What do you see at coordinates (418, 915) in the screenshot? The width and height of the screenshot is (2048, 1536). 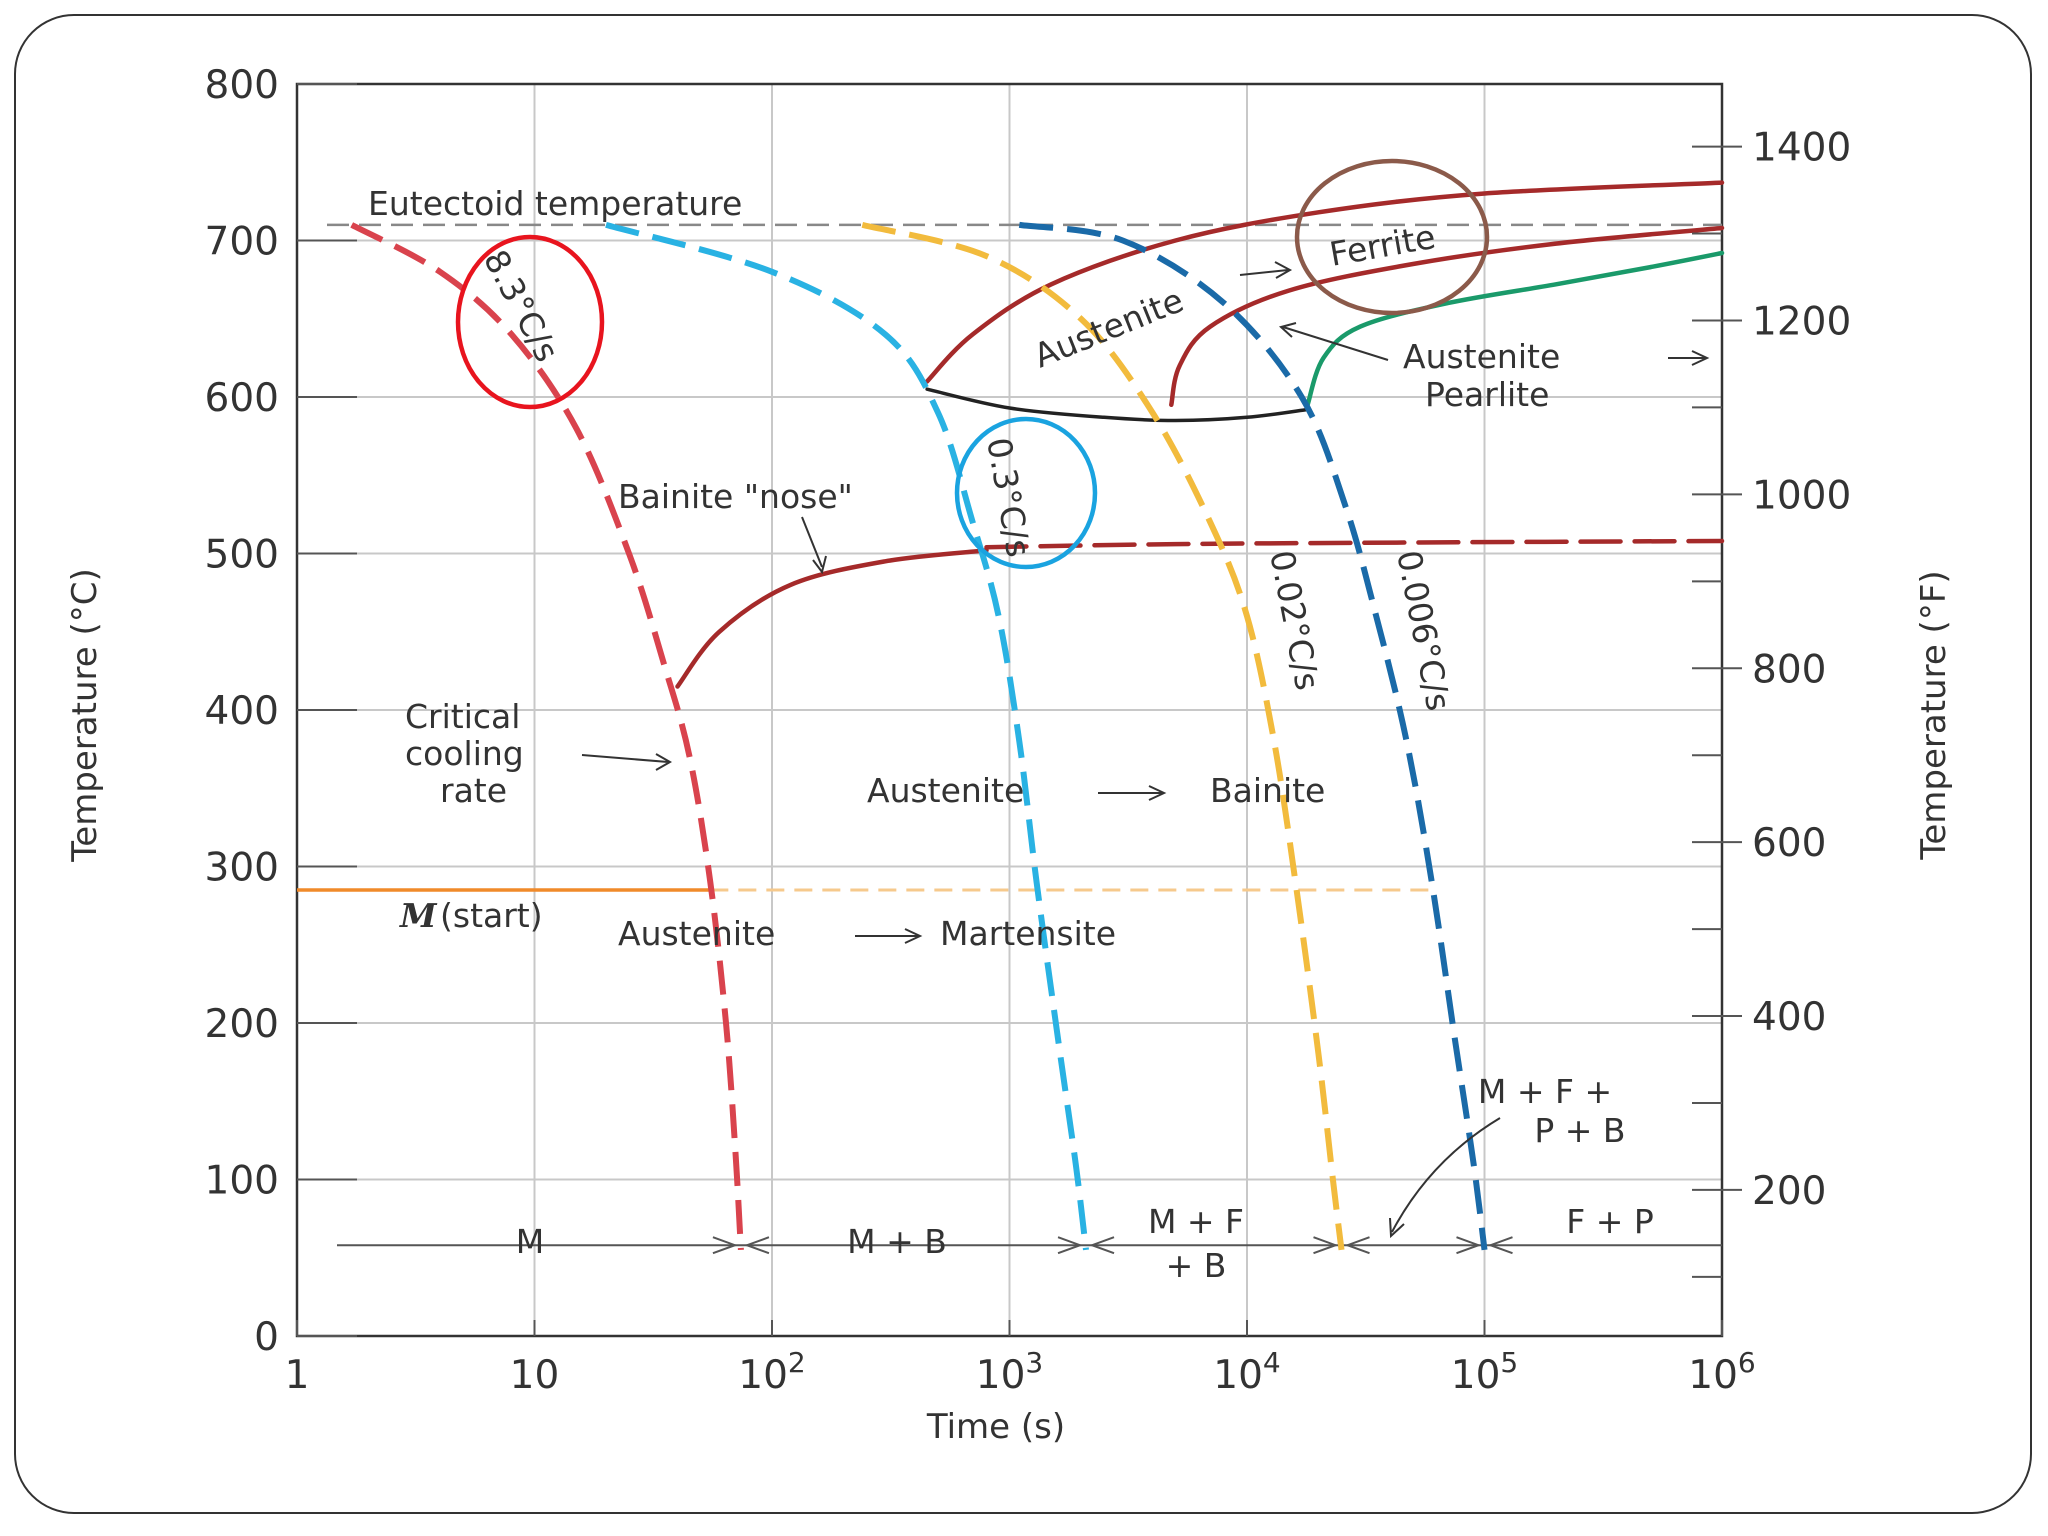 I see `m-start-symbol: M` at bounding box center [418, 915].